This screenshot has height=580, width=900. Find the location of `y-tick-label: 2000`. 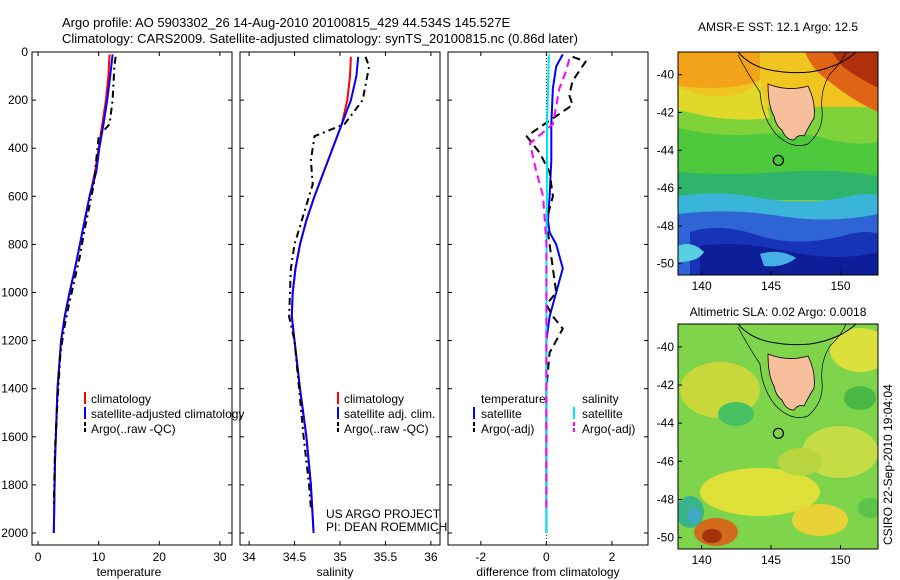

y-tick-label: 2000 is located at coordinates (14, 533).